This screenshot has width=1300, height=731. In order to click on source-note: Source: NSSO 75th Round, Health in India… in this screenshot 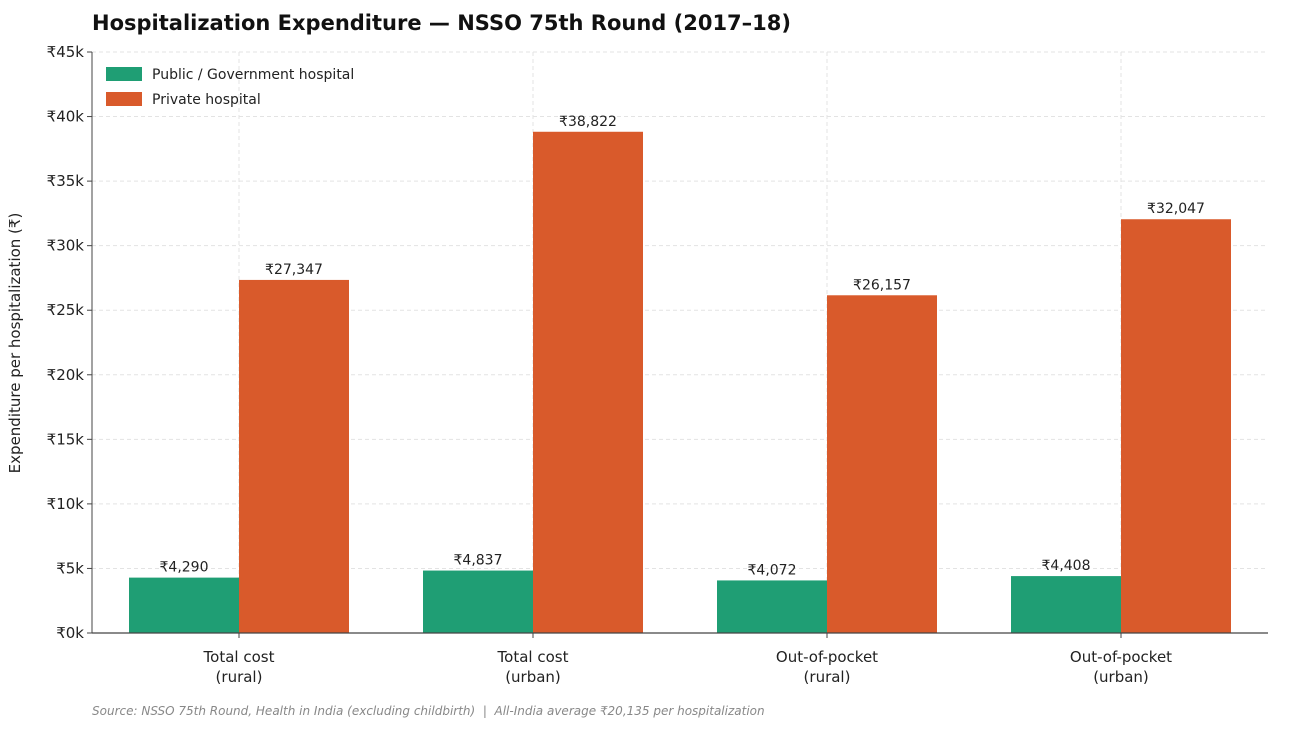, I will do `click(428, 711)`.